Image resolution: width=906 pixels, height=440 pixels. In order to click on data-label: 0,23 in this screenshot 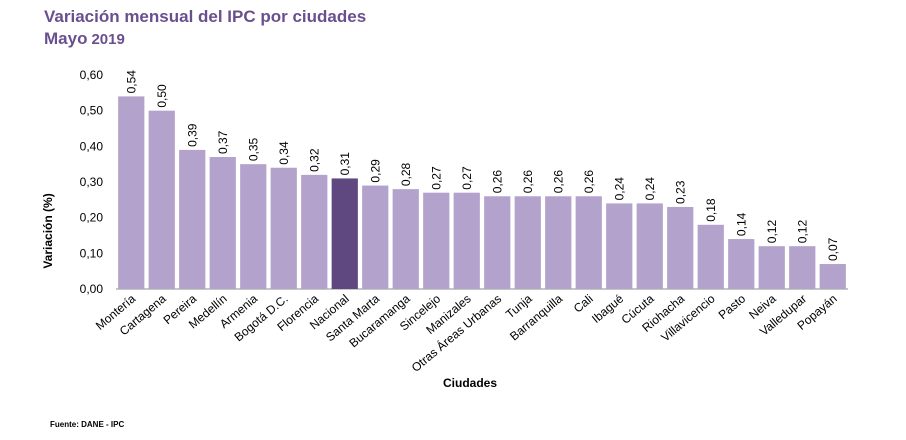, I will do `click(680, 192)`.